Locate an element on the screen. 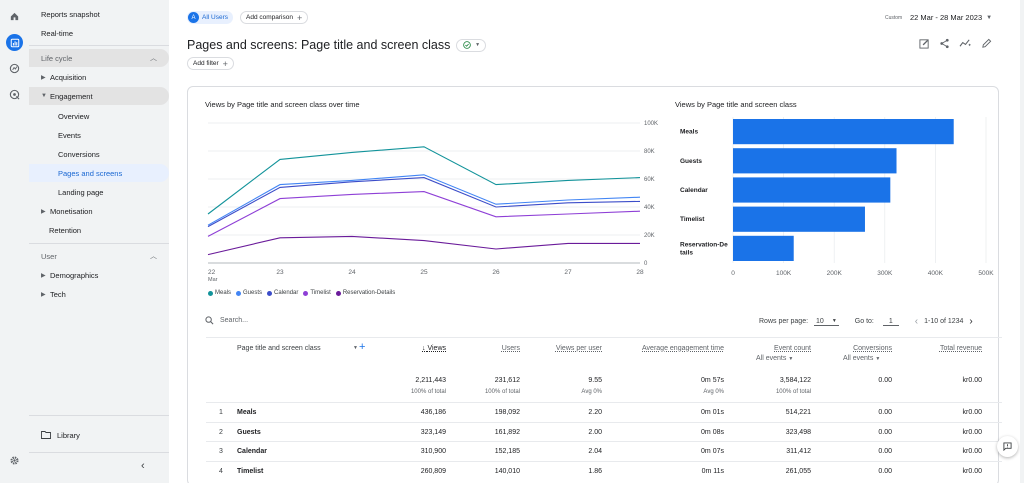 This screenshot has width=1024, height=483. add-filter-button: Add filter + is located at coordinates (210, 63).